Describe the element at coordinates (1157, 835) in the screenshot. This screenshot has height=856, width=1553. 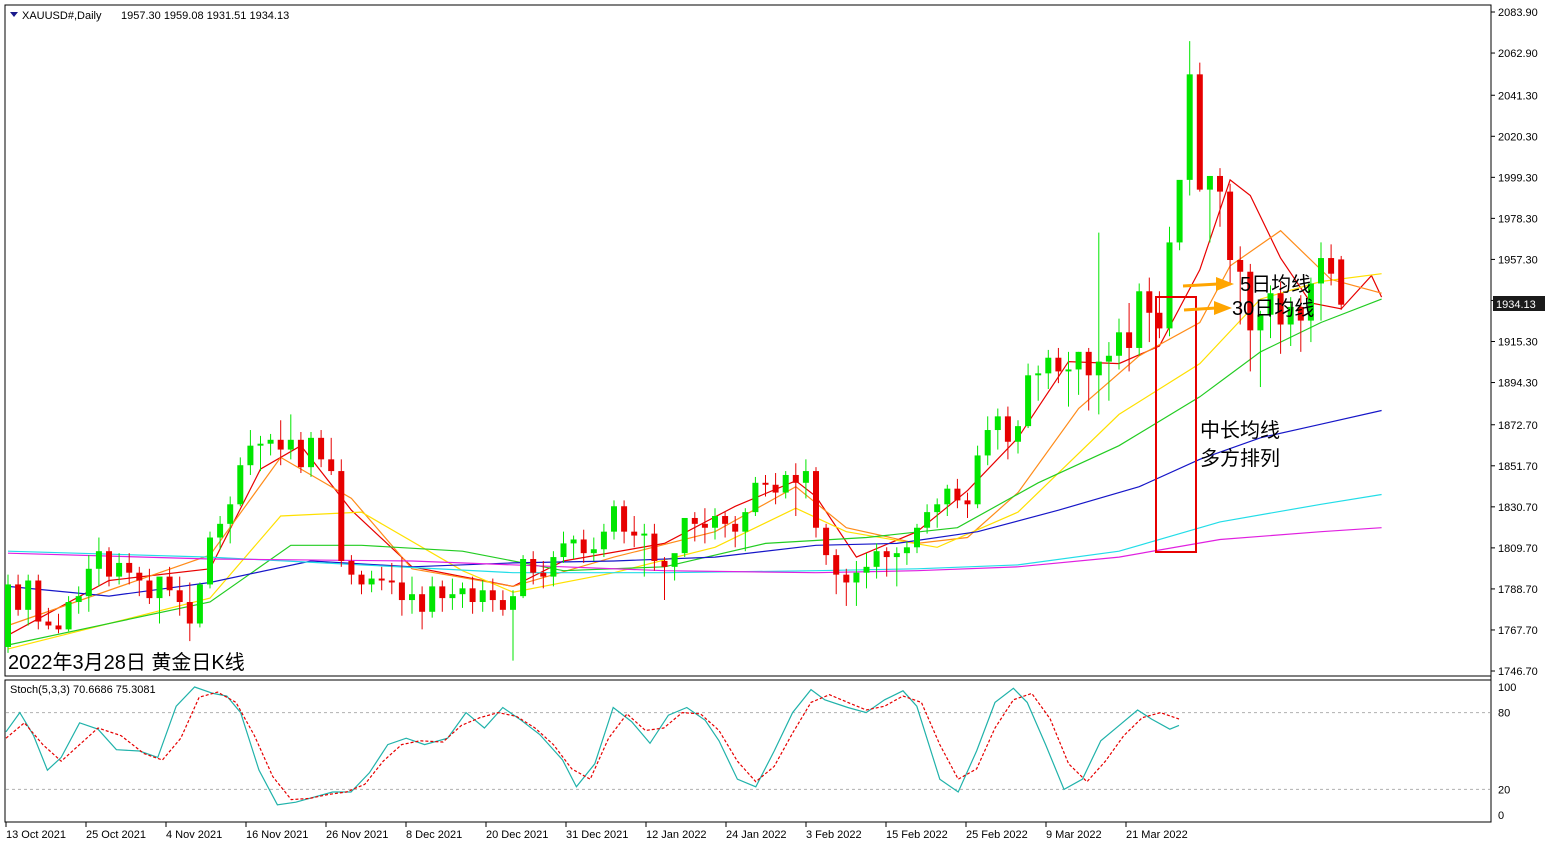
I see `x-tick-label: 21 Mar 2022` at that location.